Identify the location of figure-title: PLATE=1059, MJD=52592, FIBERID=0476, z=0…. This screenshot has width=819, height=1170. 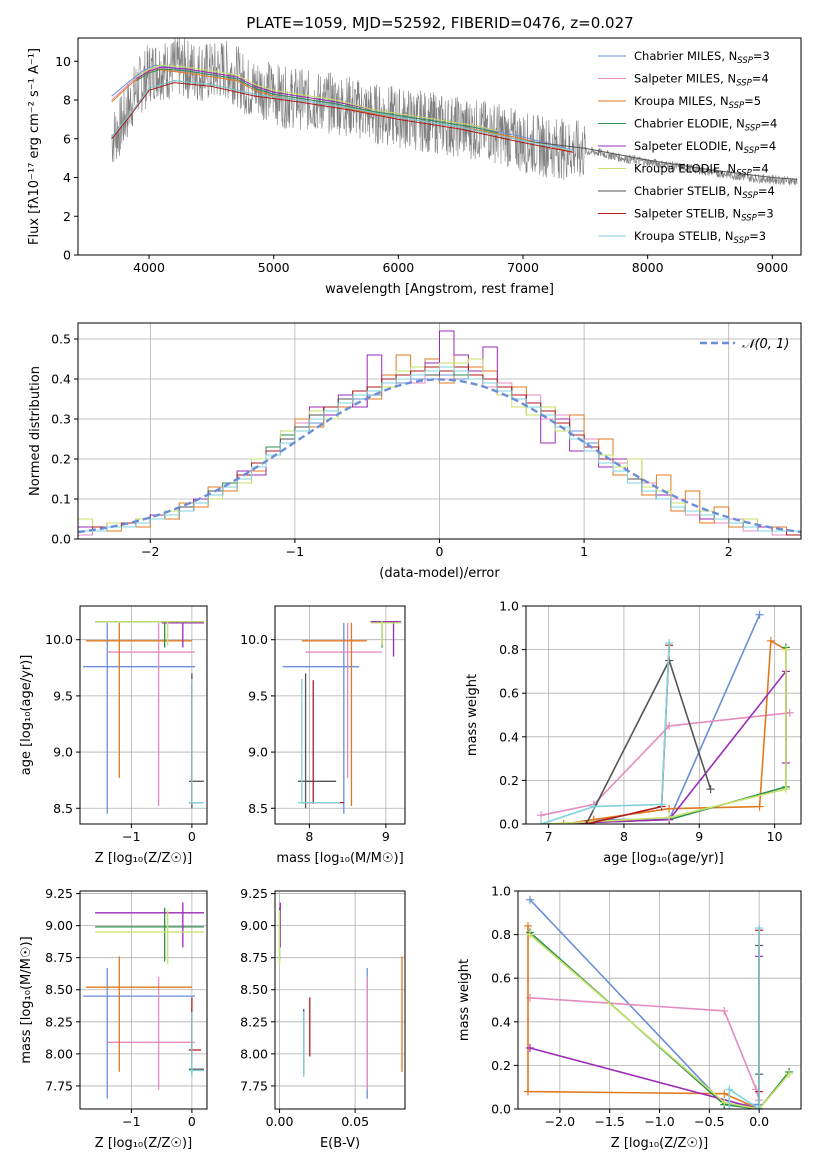
(439, 23).